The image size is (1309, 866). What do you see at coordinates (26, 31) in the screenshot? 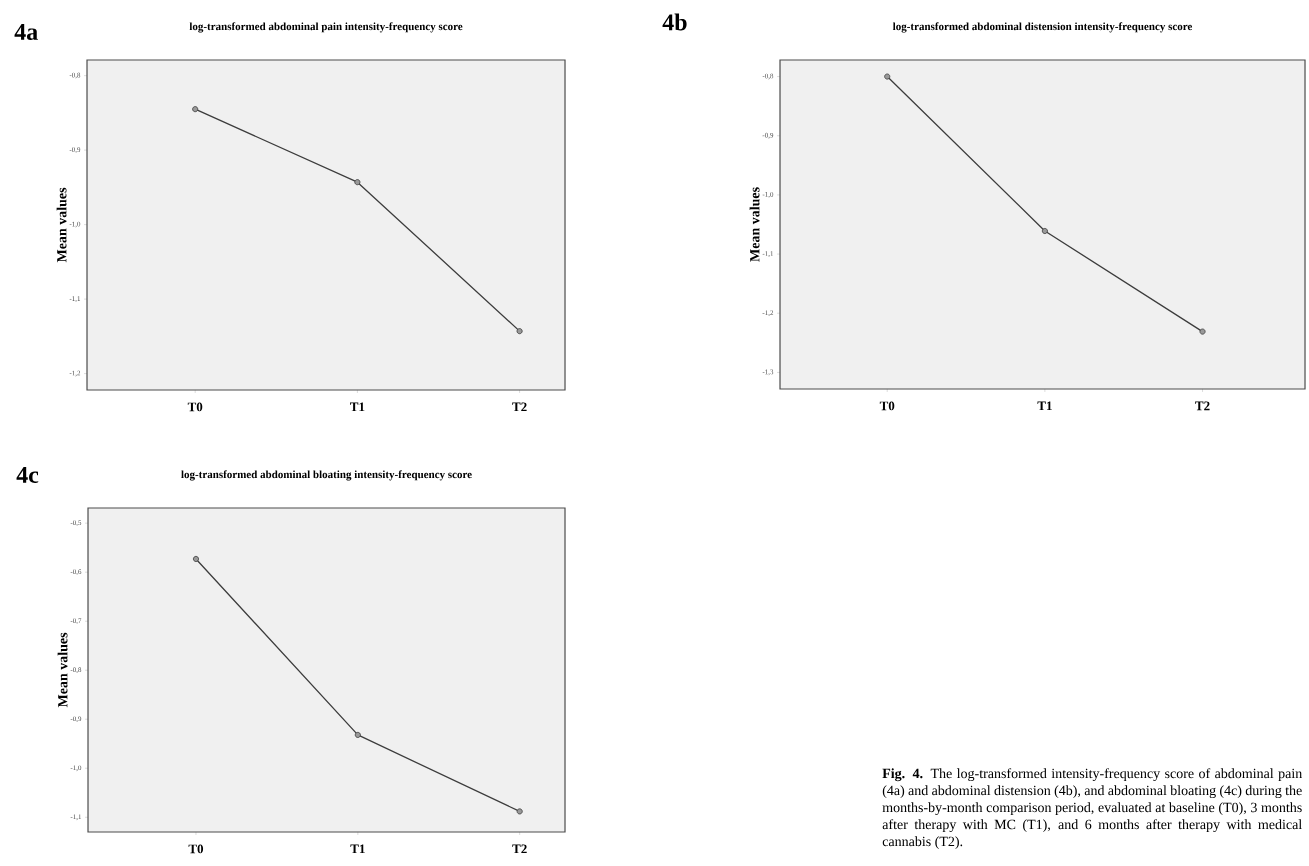
I see `text: 4a` at bounding box center [26, 31].